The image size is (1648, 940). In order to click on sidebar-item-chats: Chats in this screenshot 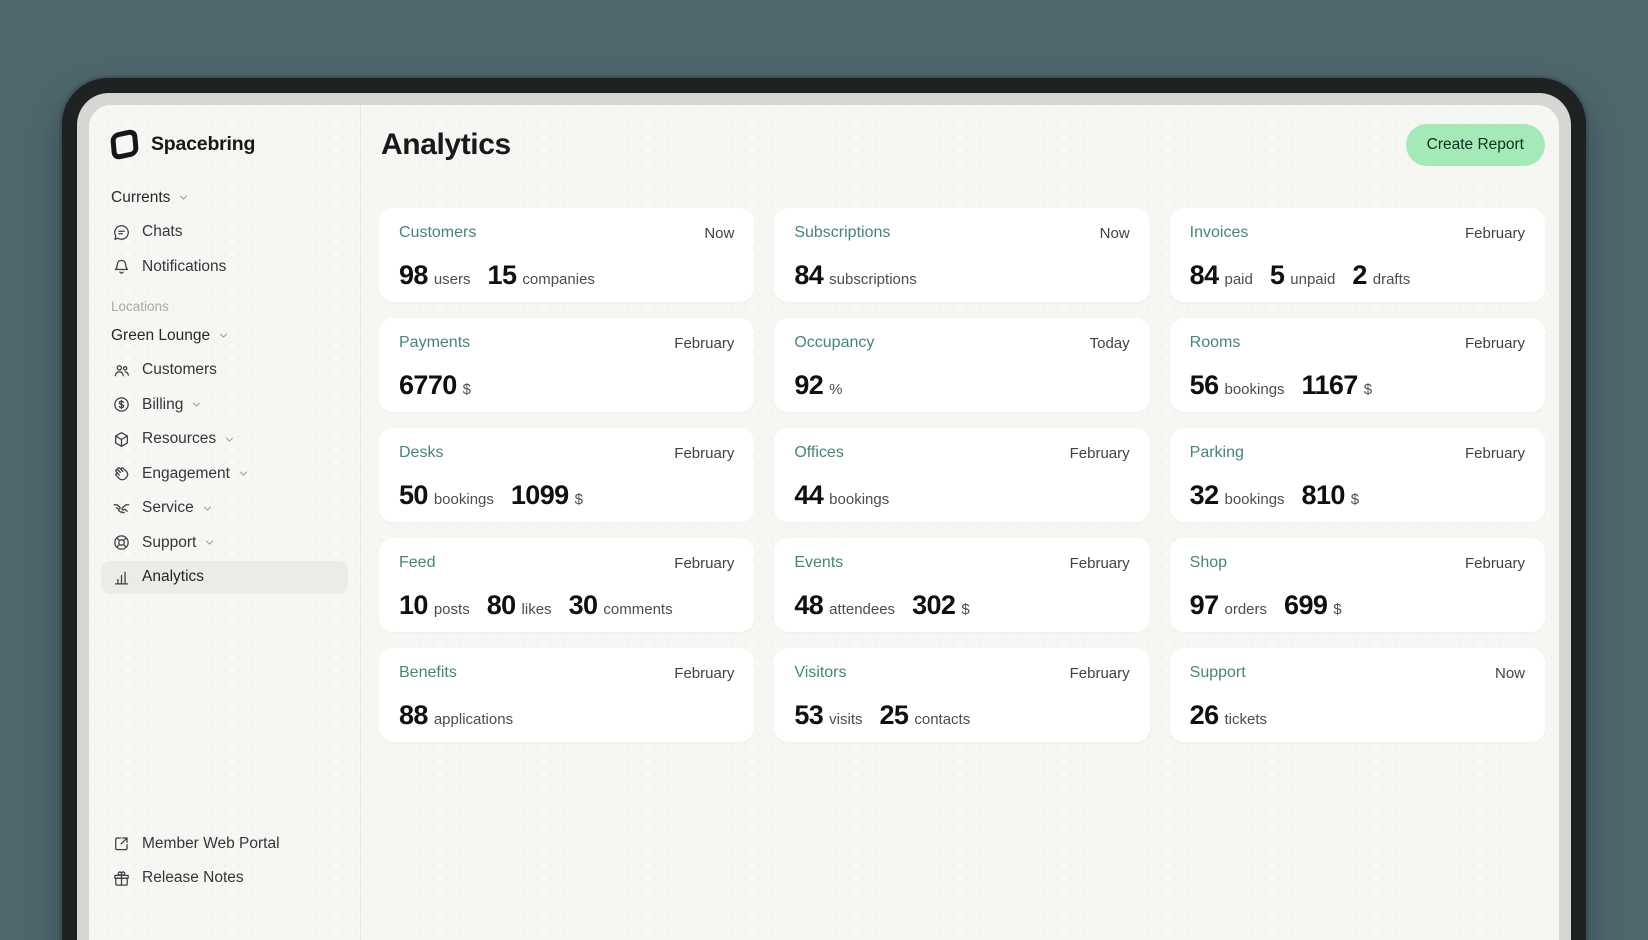, I will do `click(224, 232)`.